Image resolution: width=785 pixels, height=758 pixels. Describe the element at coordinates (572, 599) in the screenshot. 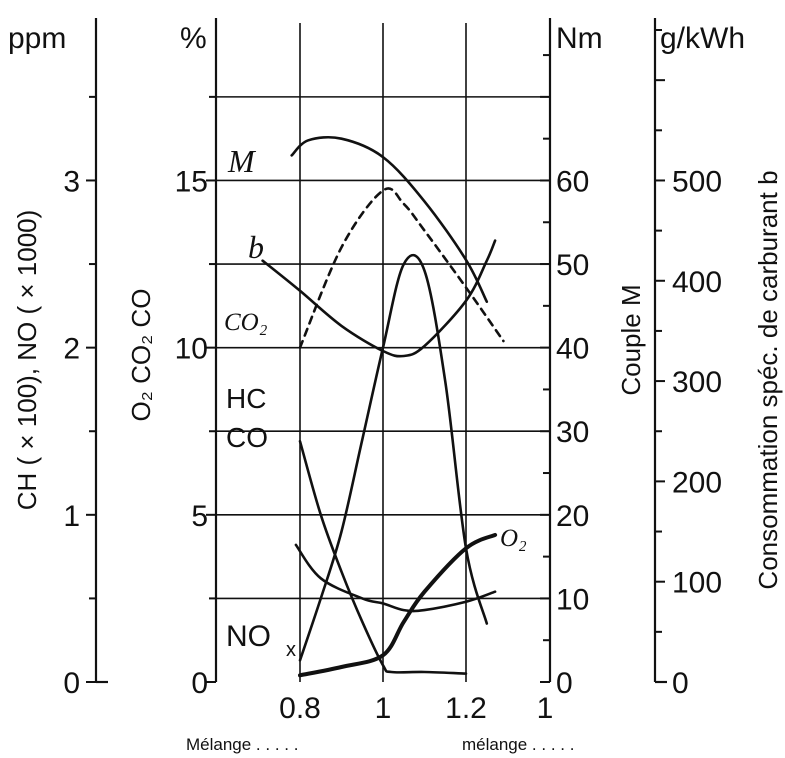

I see `tick-label-nm: 10` at that location.